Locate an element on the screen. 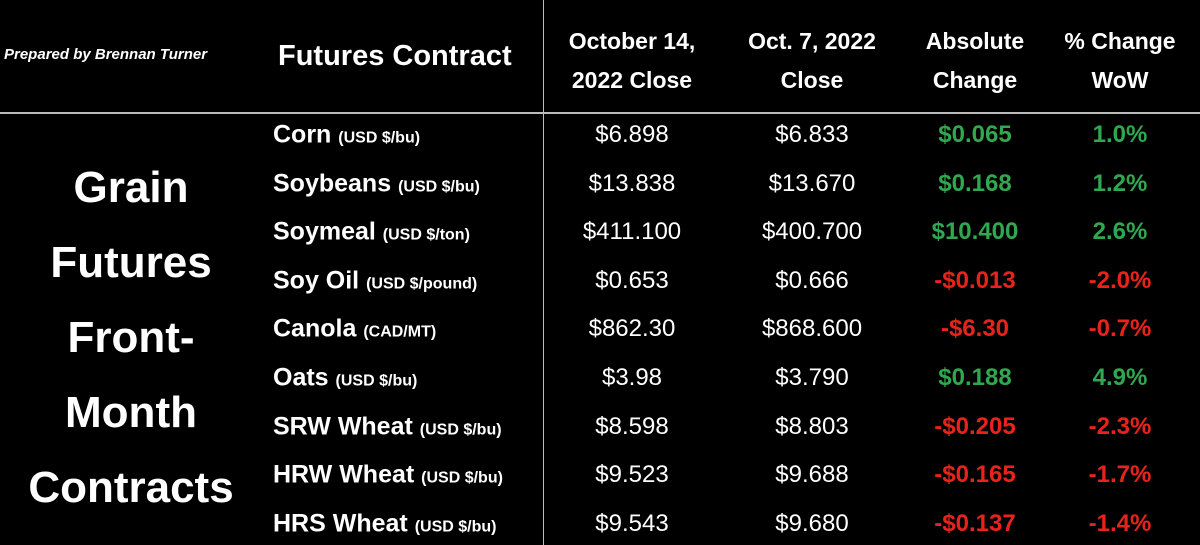 The width and height of the screenshot is (1200, 545). header-column: October 14, 2022 Close is located at coordinates (632, 61).